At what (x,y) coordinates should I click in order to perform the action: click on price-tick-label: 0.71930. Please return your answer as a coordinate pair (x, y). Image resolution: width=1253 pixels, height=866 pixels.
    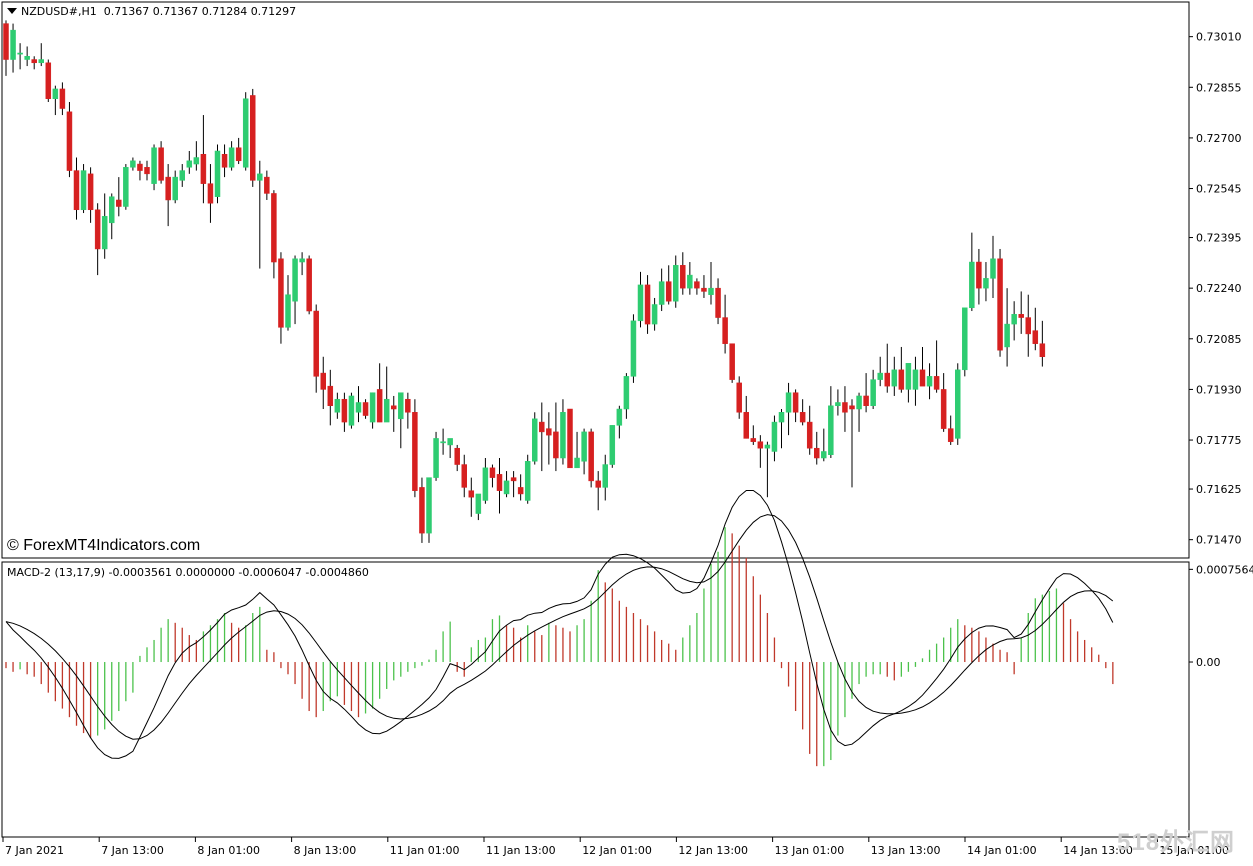
    Looking at the image, I should click on (1219, 389).